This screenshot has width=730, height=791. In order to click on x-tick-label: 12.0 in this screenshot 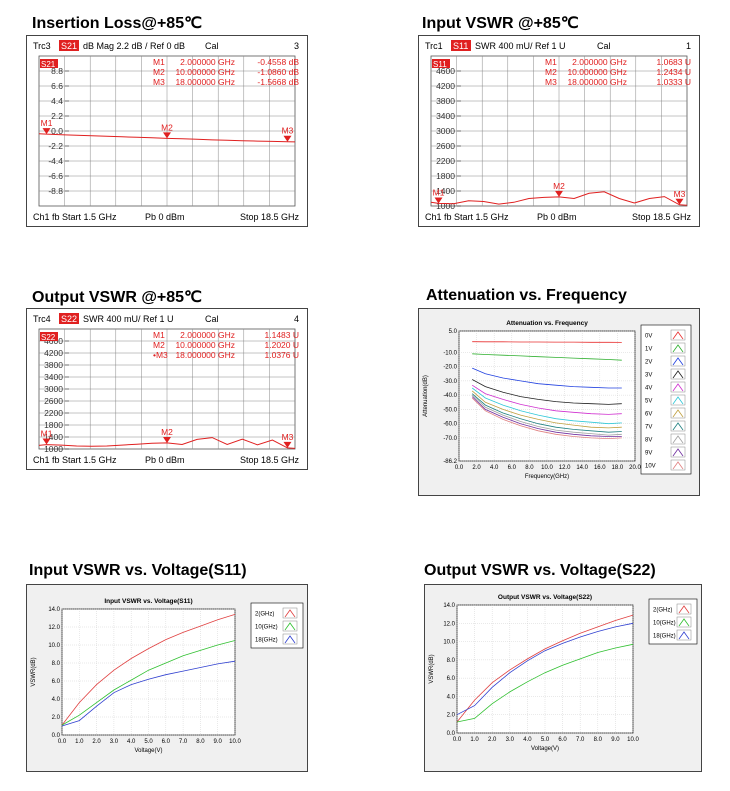, I will do `click(565, 468)`.